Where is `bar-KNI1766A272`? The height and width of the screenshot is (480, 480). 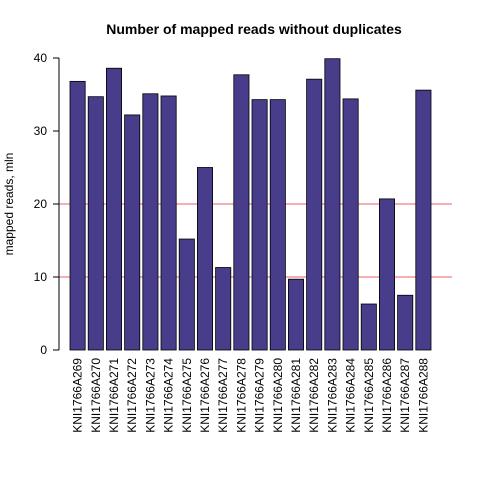
bar-KNI1766A272 is located at coordinates (132, 232).